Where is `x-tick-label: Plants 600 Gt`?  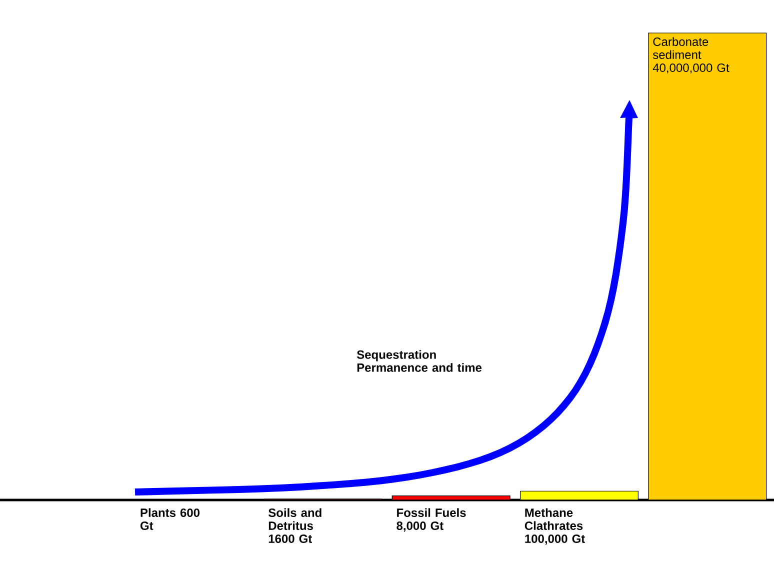 x-tick-label: Plants 600 Gt is located at coordinates (170, 519).